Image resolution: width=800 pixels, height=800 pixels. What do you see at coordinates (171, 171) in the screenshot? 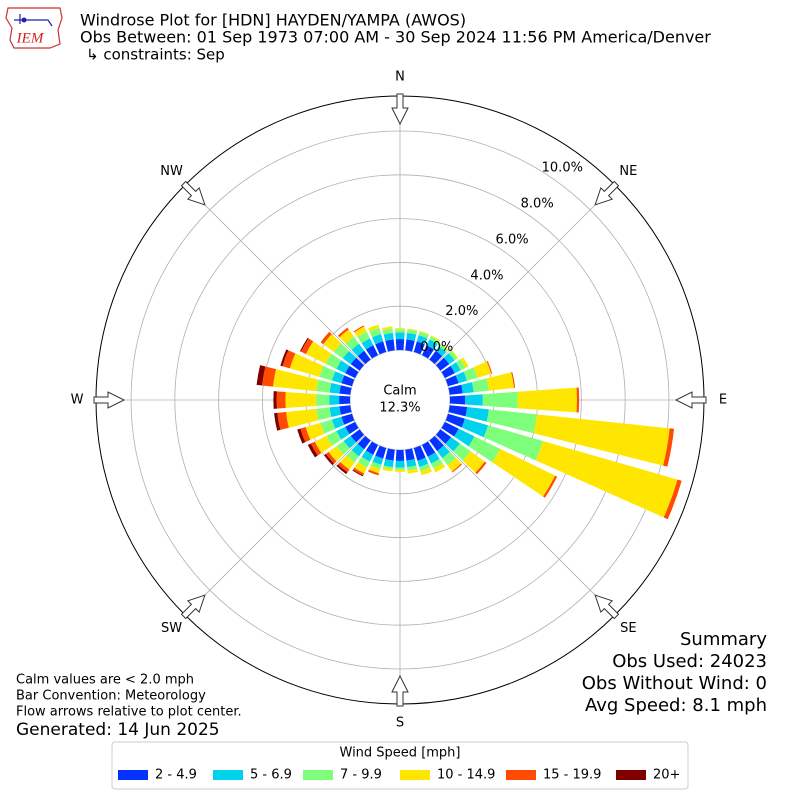
I see `compass-label: NW` at bounding box center [171, 171].